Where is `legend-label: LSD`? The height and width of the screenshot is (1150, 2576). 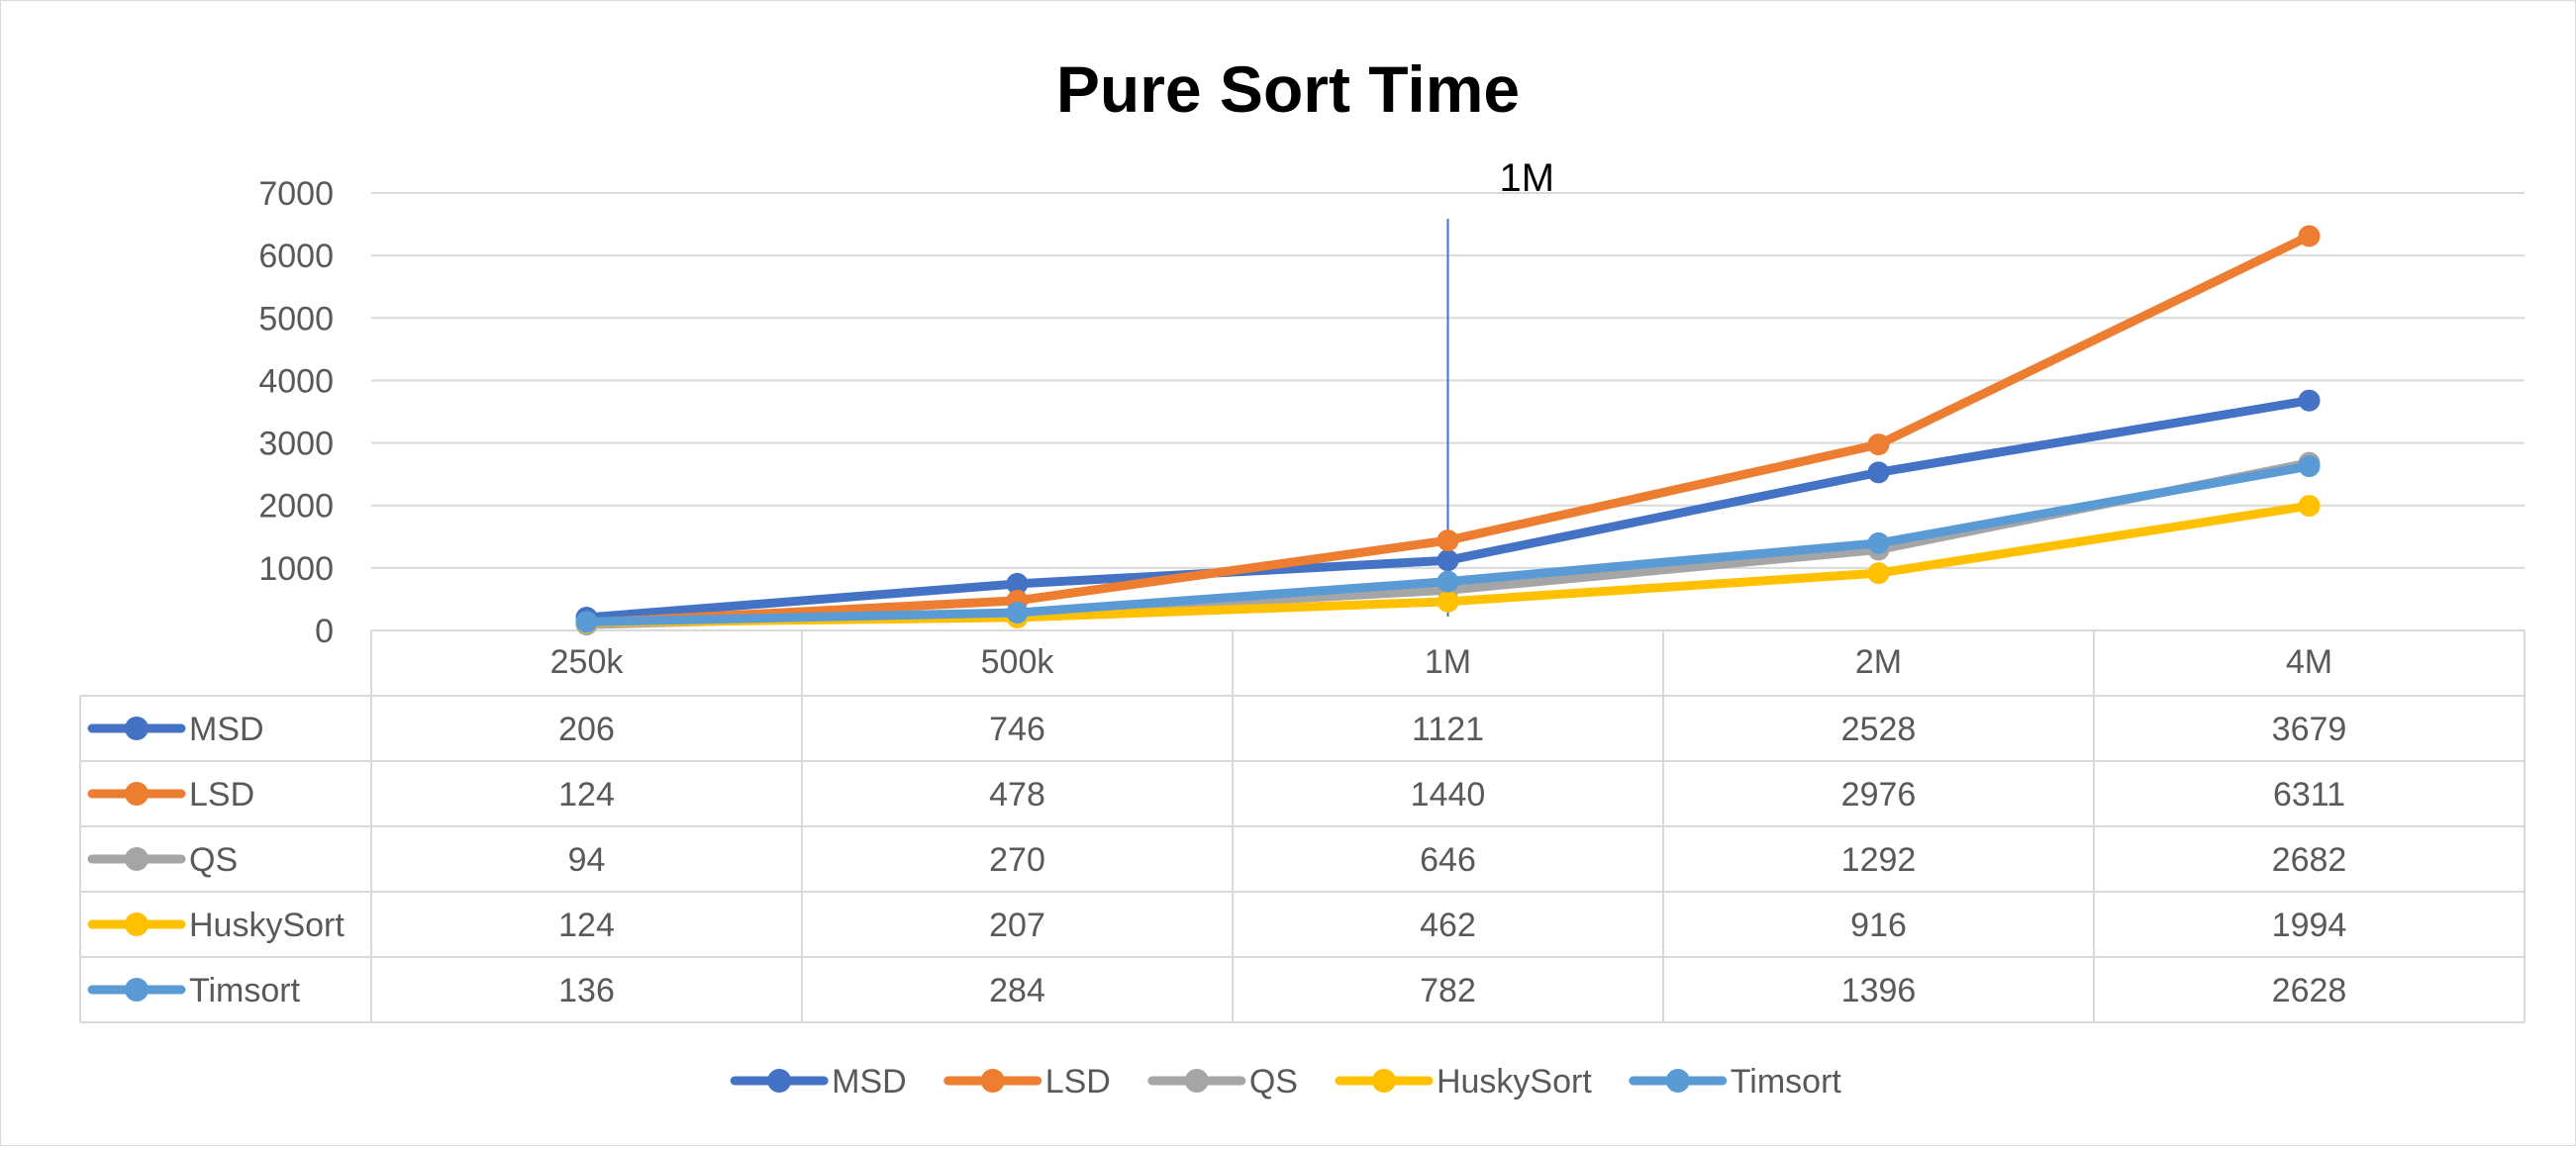
legend-label: LSD is located at coordinates (1078, 1082).